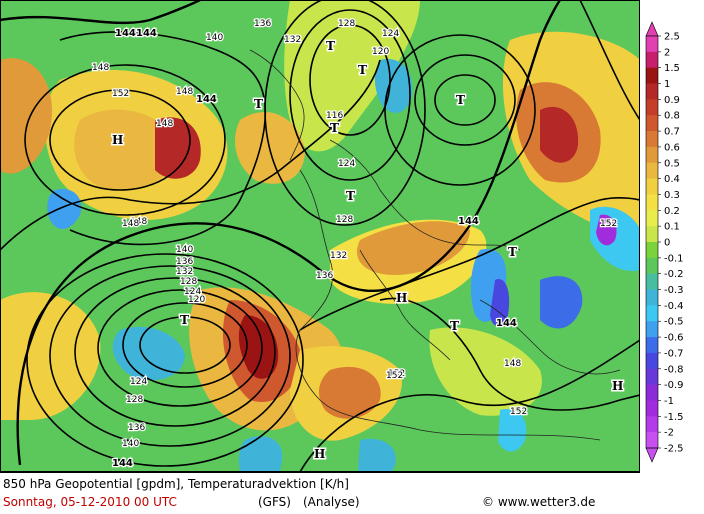 The image size is (704, 514). I want to click on copyright-credit: © www.wetter3.de, so click(538, 502).